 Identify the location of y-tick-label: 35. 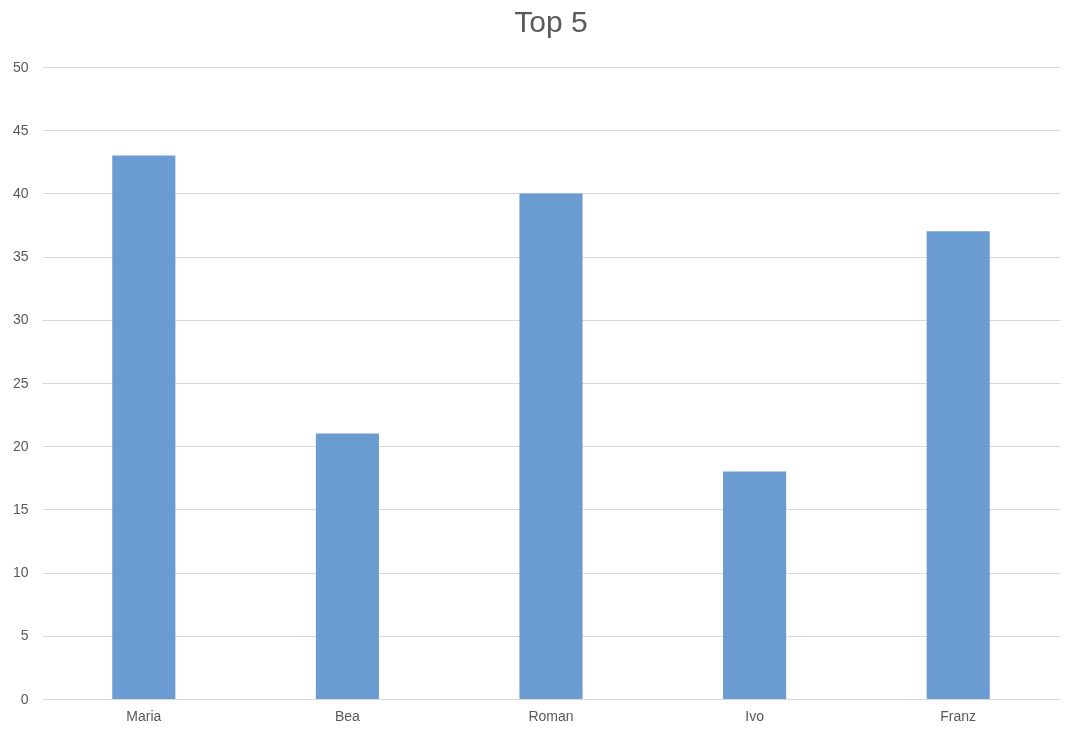
(20, 256).